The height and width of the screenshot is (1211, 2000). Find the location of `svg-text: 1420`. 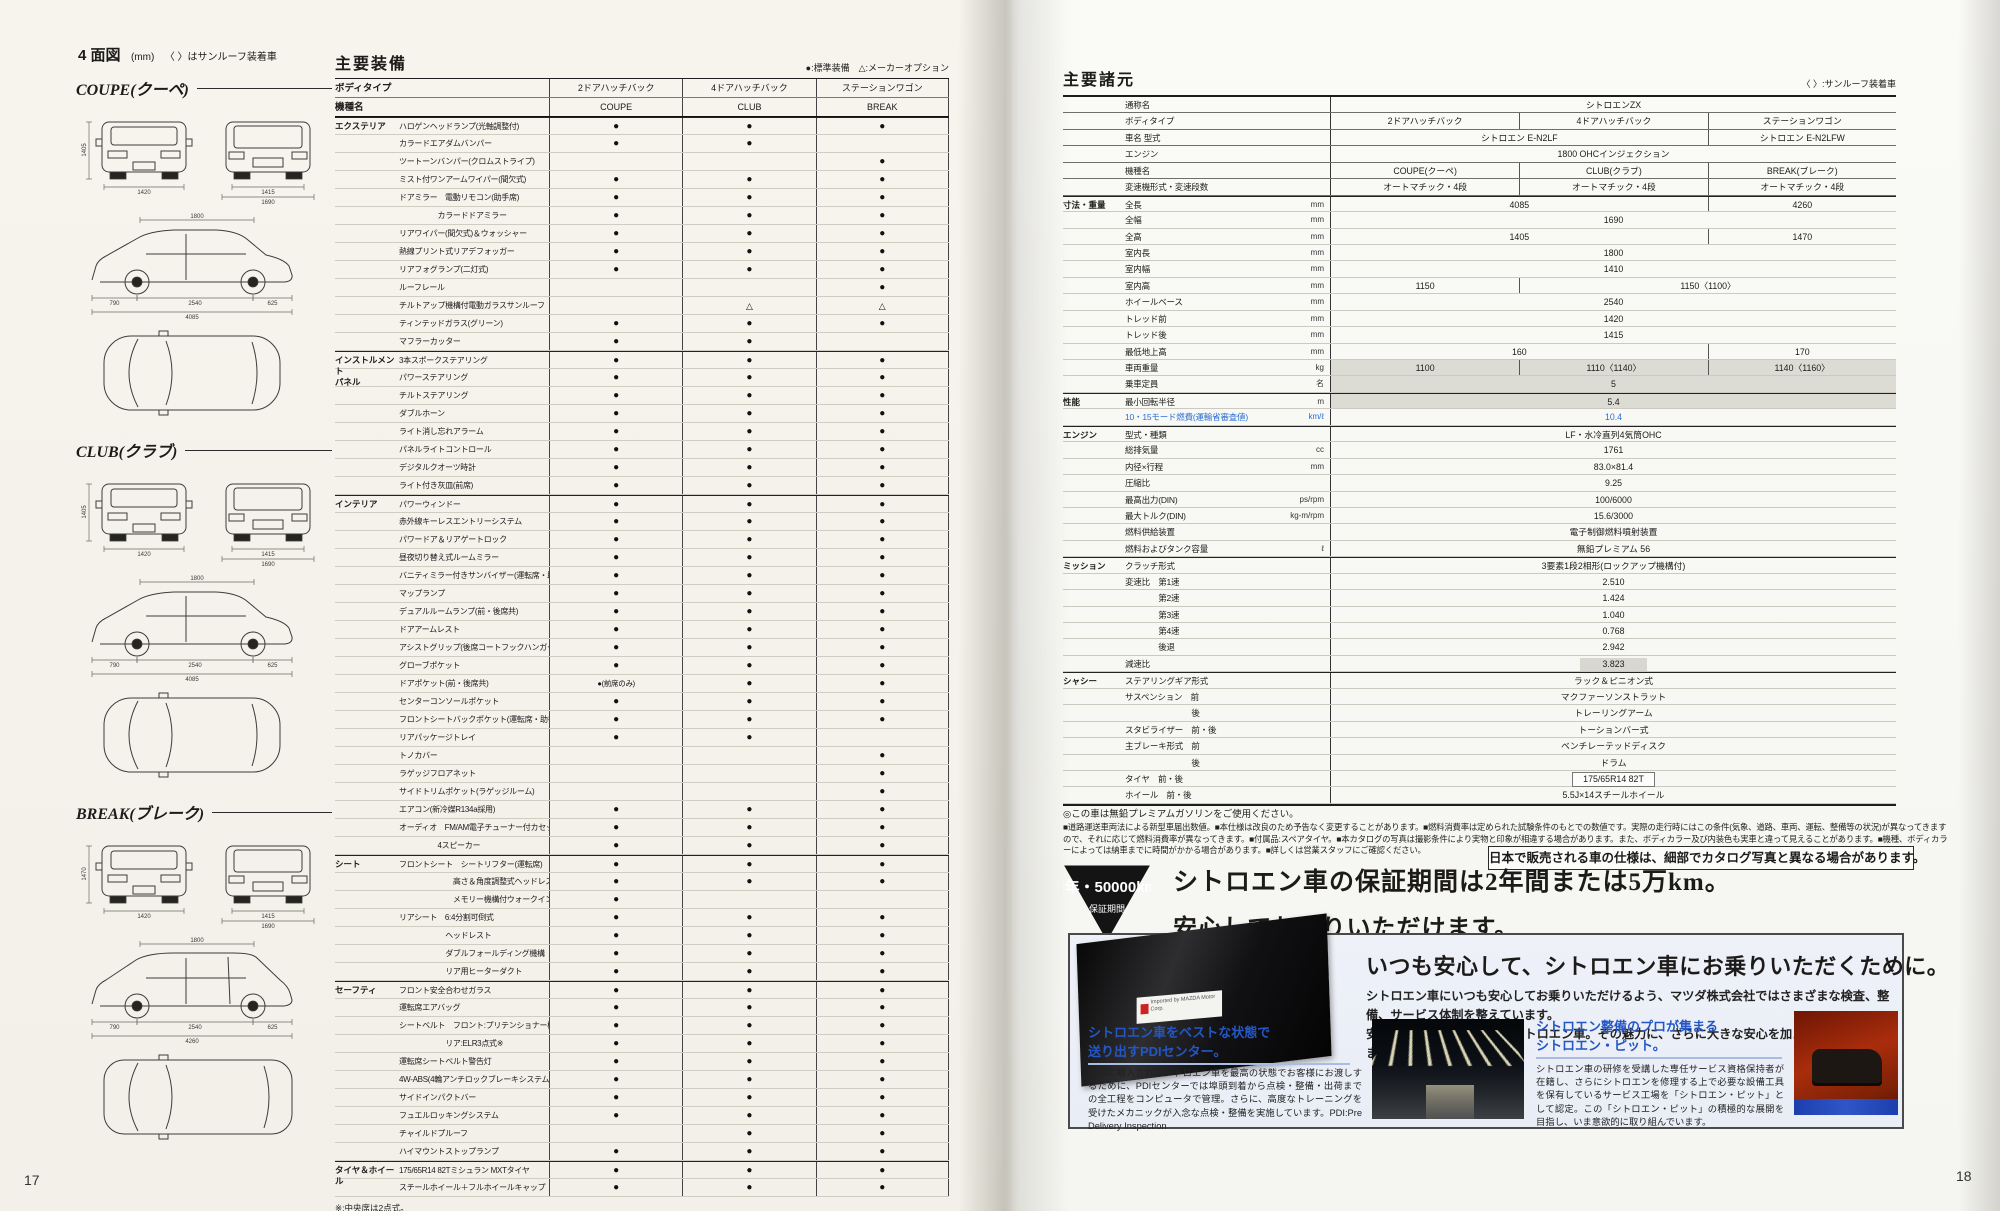

svg-text: 1420 is located at coordinates (144, 193).